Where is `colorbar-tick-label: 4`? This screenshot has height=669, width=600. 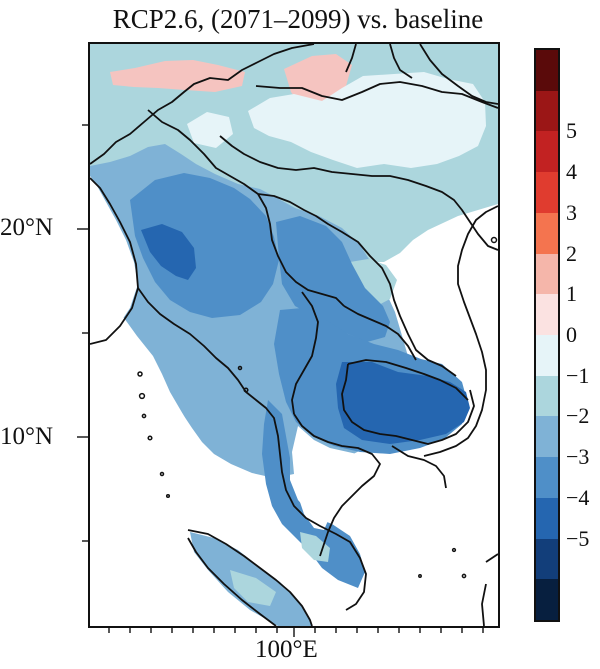
colorbar-tick-label: 4 is located at coordinates (571, 172).